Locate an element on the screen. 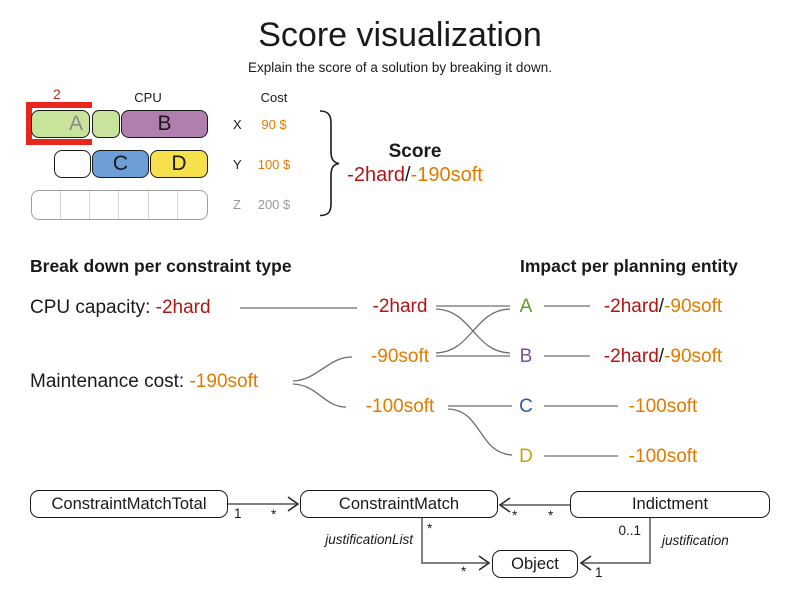 The height and width of the screenshot is (600, 800). connector-100soft-to-d is located at coordinates (480, 432).